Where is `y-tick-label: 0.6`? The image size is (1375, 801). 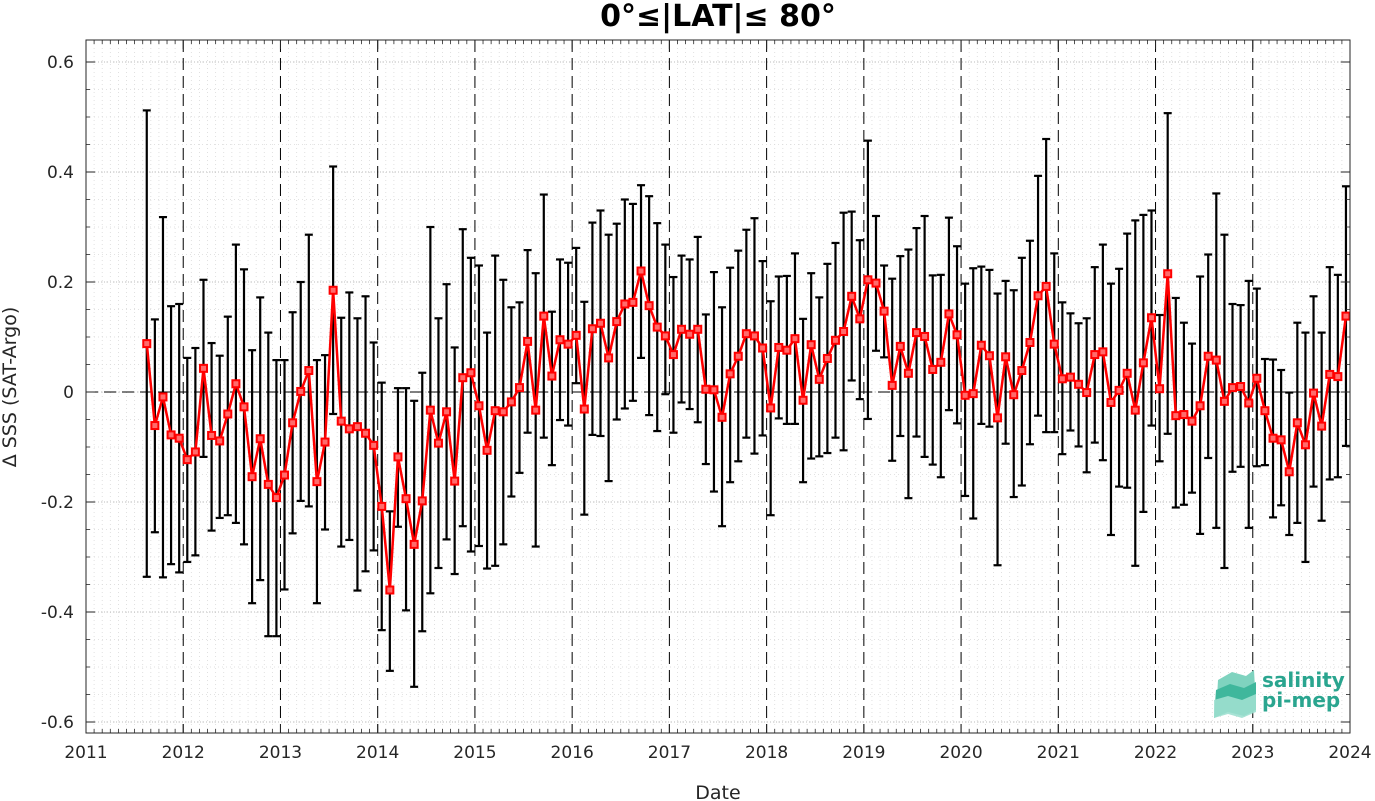
y-tick-label: 0.6 is located at coordinates (60, 63).